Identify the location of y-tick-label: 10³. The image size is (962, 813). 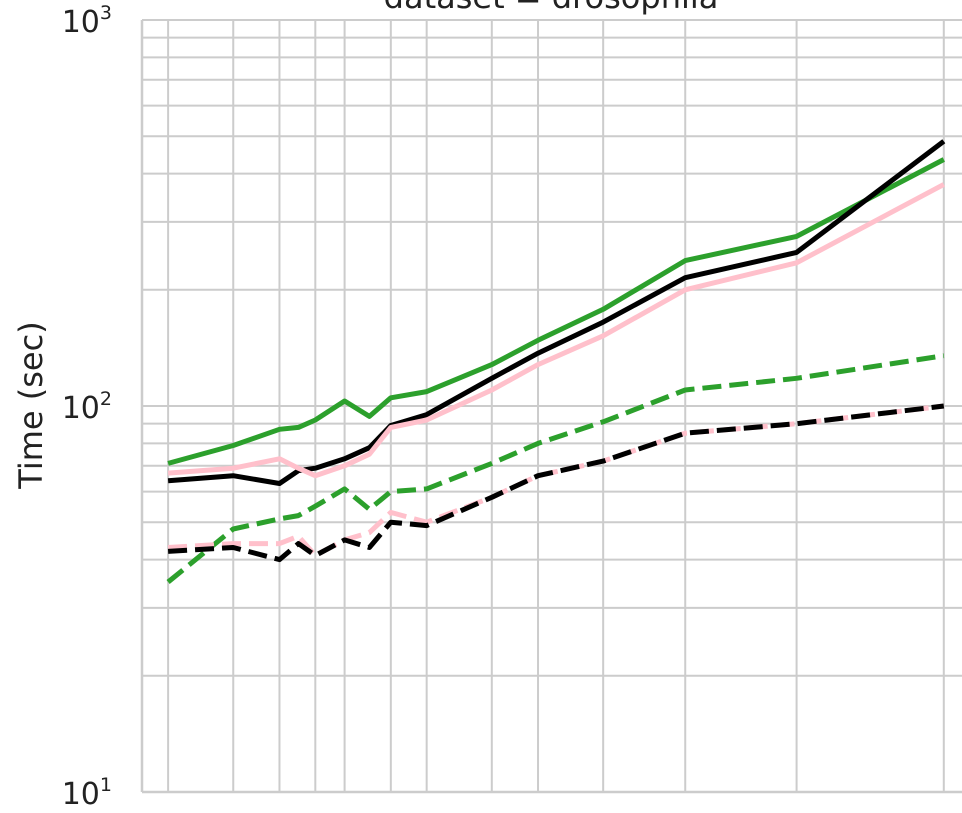
(87, 21).